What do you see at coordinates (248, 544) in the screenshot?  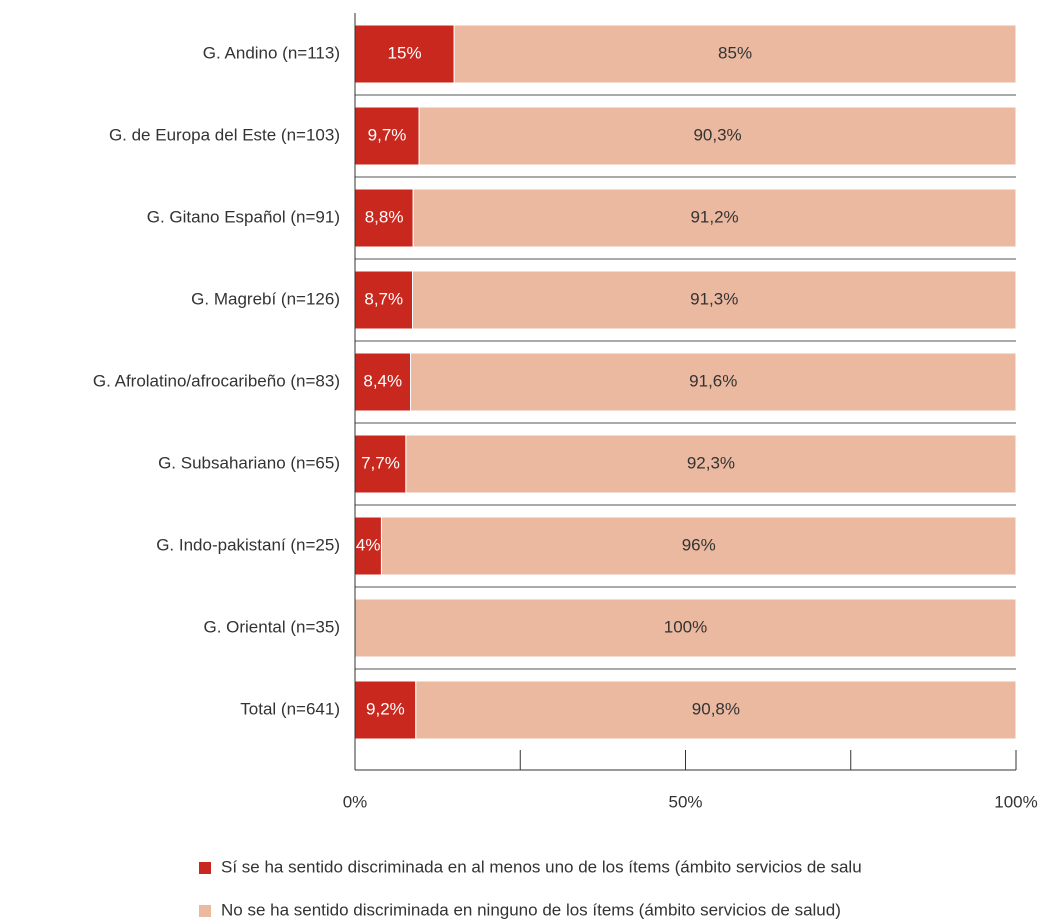 I see `category-label: G. Indo-pakistaní (n=25)` at bounding box center [248, 544].